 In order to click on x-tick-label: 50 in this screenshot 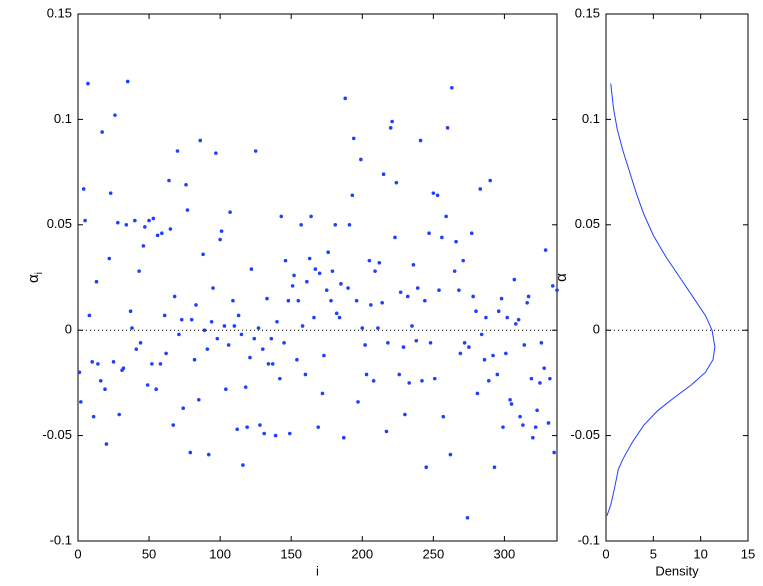, I will do `click(149, 553)`.